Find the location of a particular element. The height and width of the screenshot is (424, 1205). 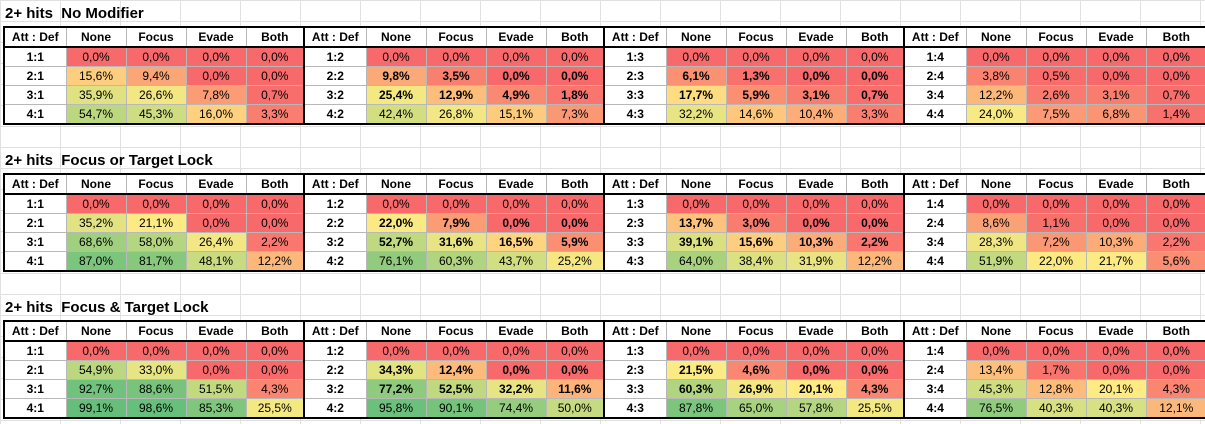

probability-cell: 25,5% is located at coordinates (275, 408).